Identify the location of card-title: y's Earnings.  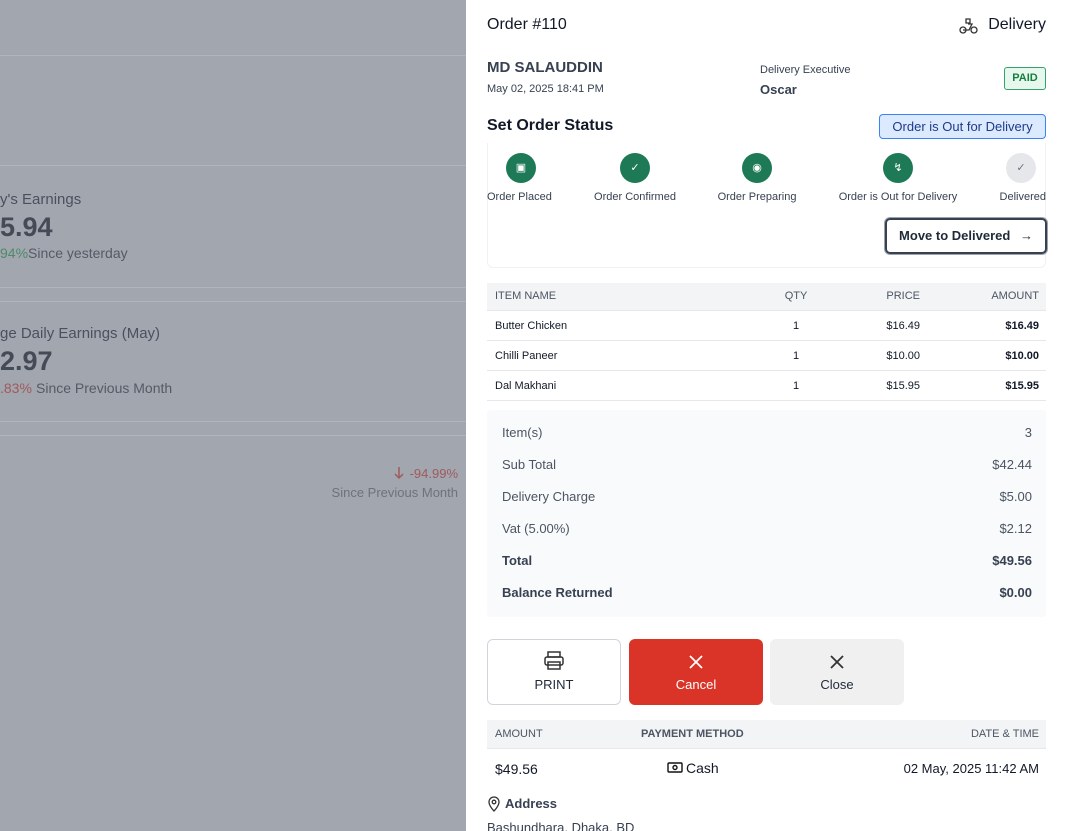
(41, 199).